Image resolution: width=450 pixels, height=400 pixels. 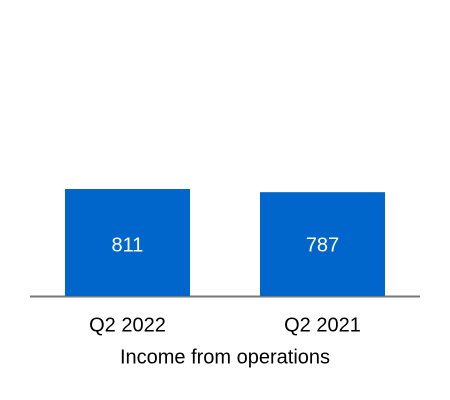 What do you see at coordinates (128, 245) in the screenshot?
I see `value-label: 811` at bounding box center [128, 245].